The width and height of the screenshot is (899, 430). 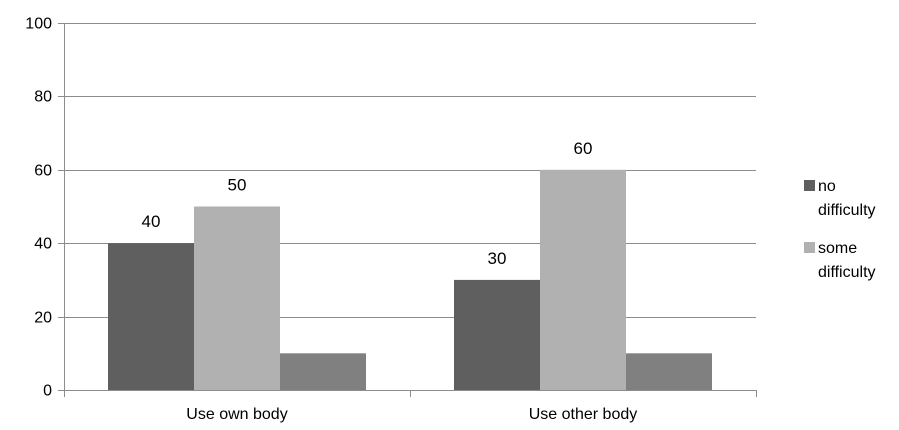 What do you see at coordinates (43, 171) in the screenshot?
I see `y-tick-label: 60` at bounding box center [43, 171].